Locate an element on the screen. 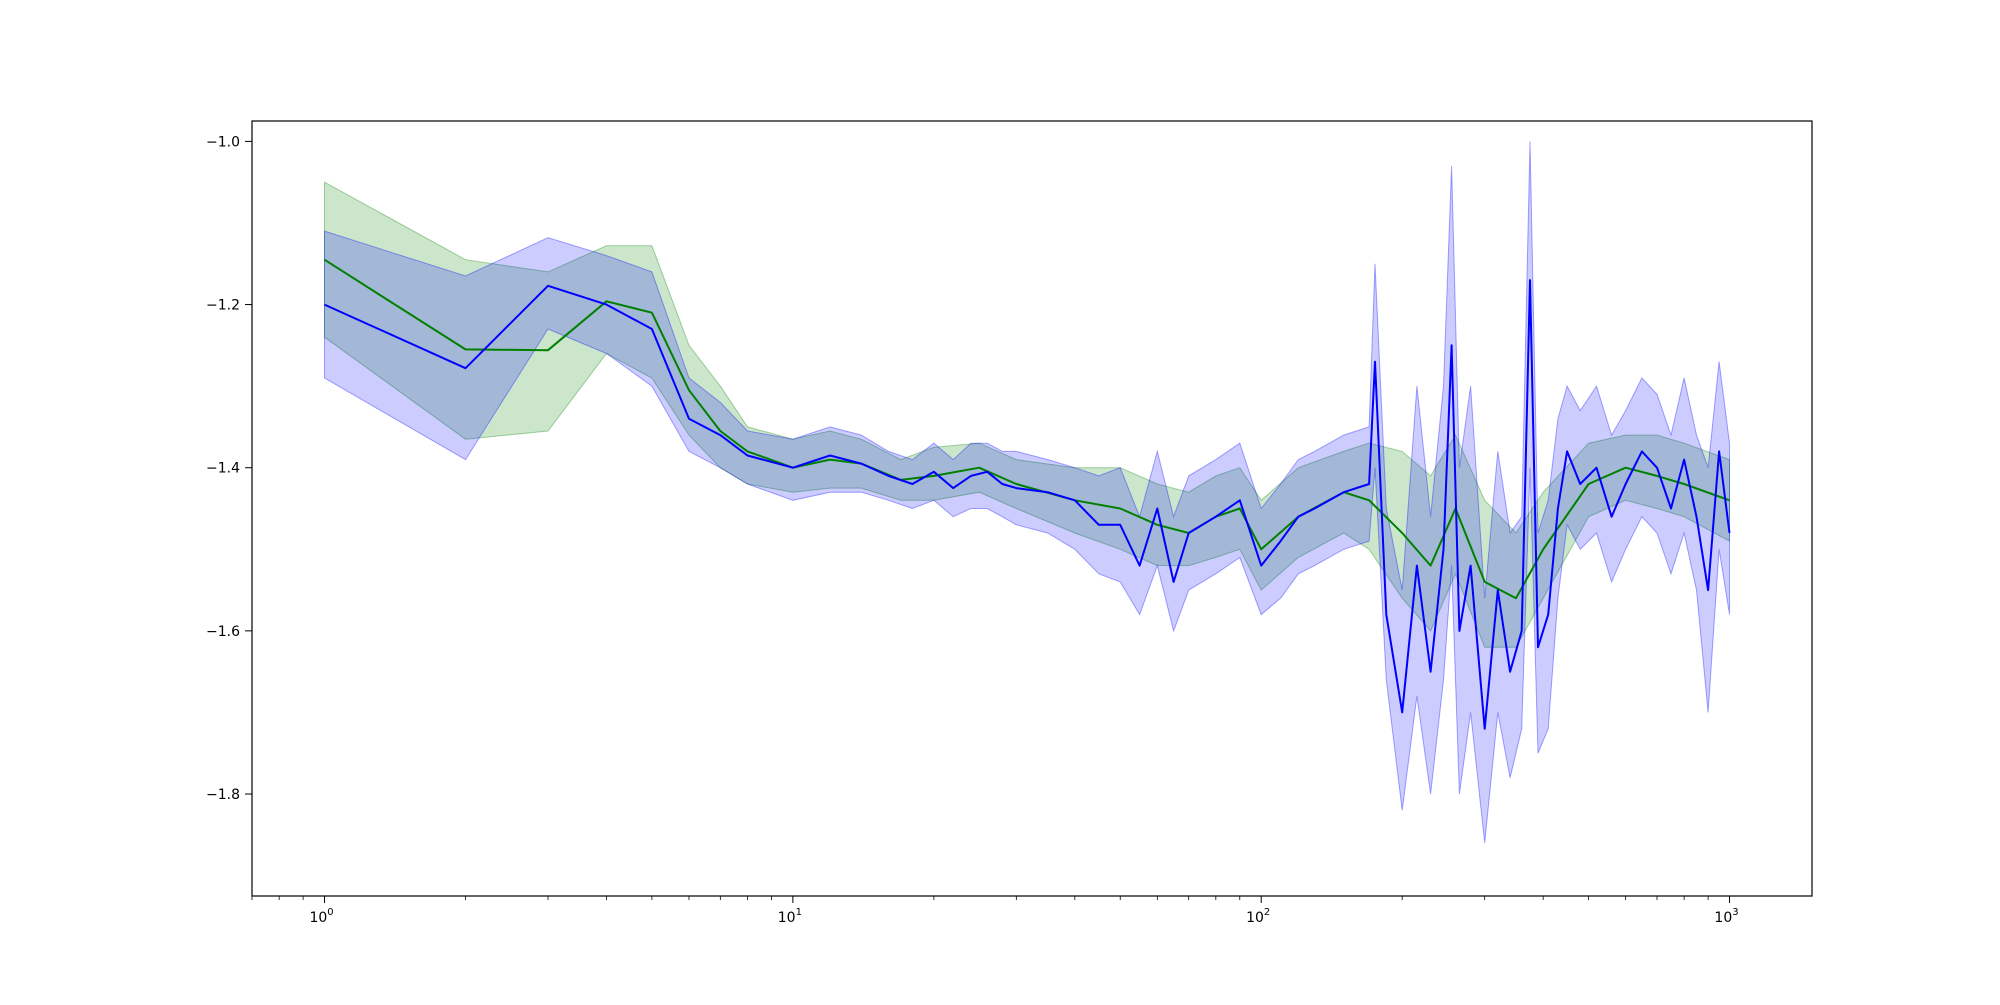 This screenshot has width=2000, height=1005. x-tick-label-3: 10³ is located at coordinates (1726, 916).